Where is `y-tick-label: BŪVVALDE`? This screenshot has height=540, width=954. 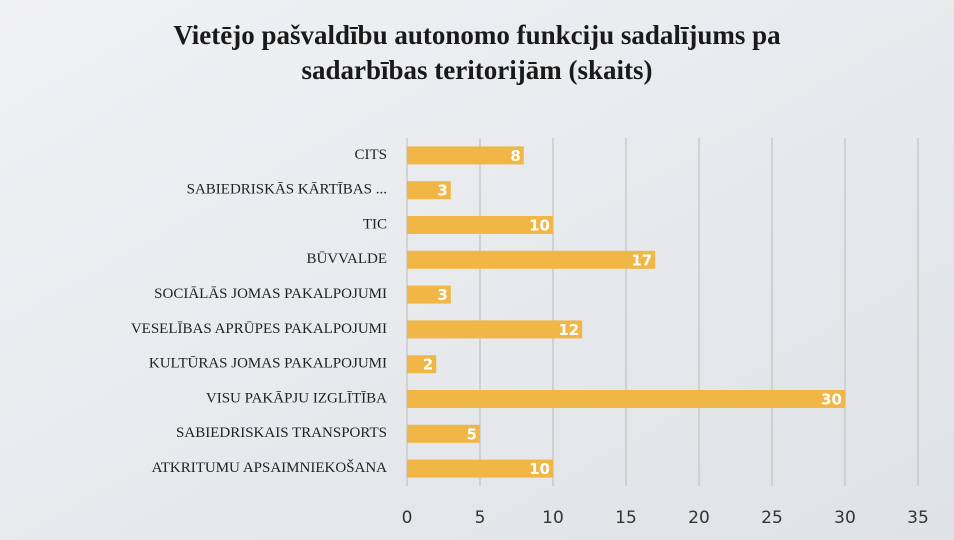 y-tick-label: BŪVVALDE is located at coordinates (346, 259).